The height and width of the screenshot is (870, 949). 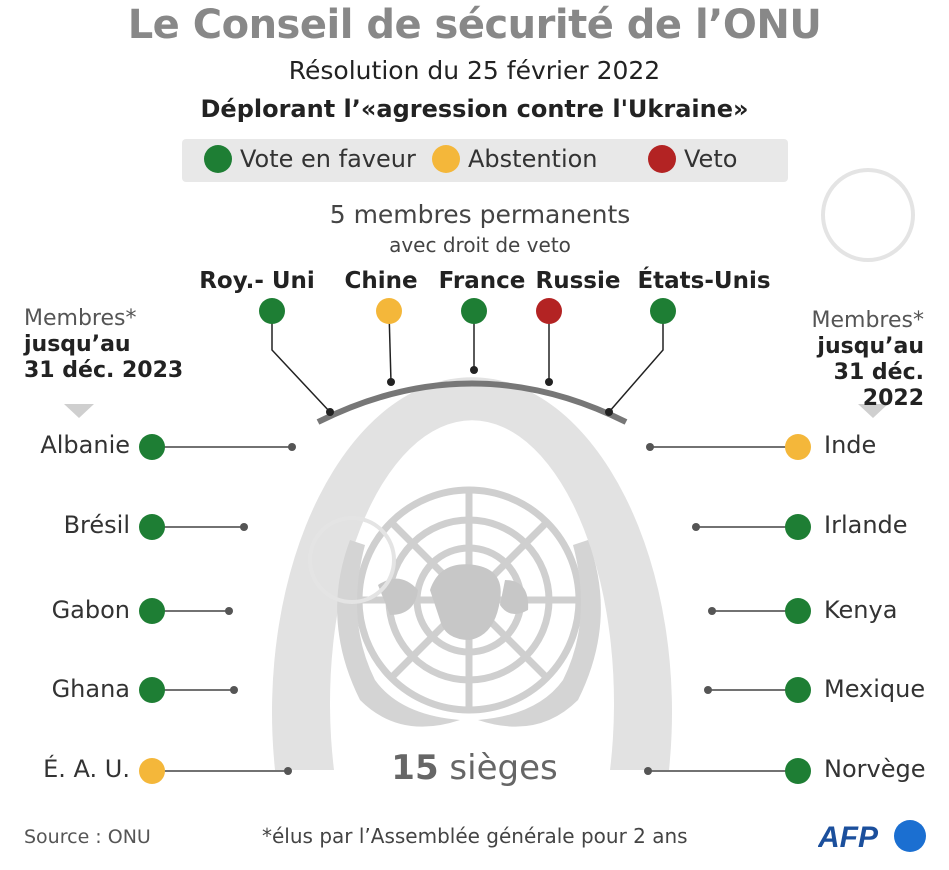 What do you see at coordinates (875, 689) in the screenshot?
I see `right-member-name: Mexique` at bounding box center [875, 689].